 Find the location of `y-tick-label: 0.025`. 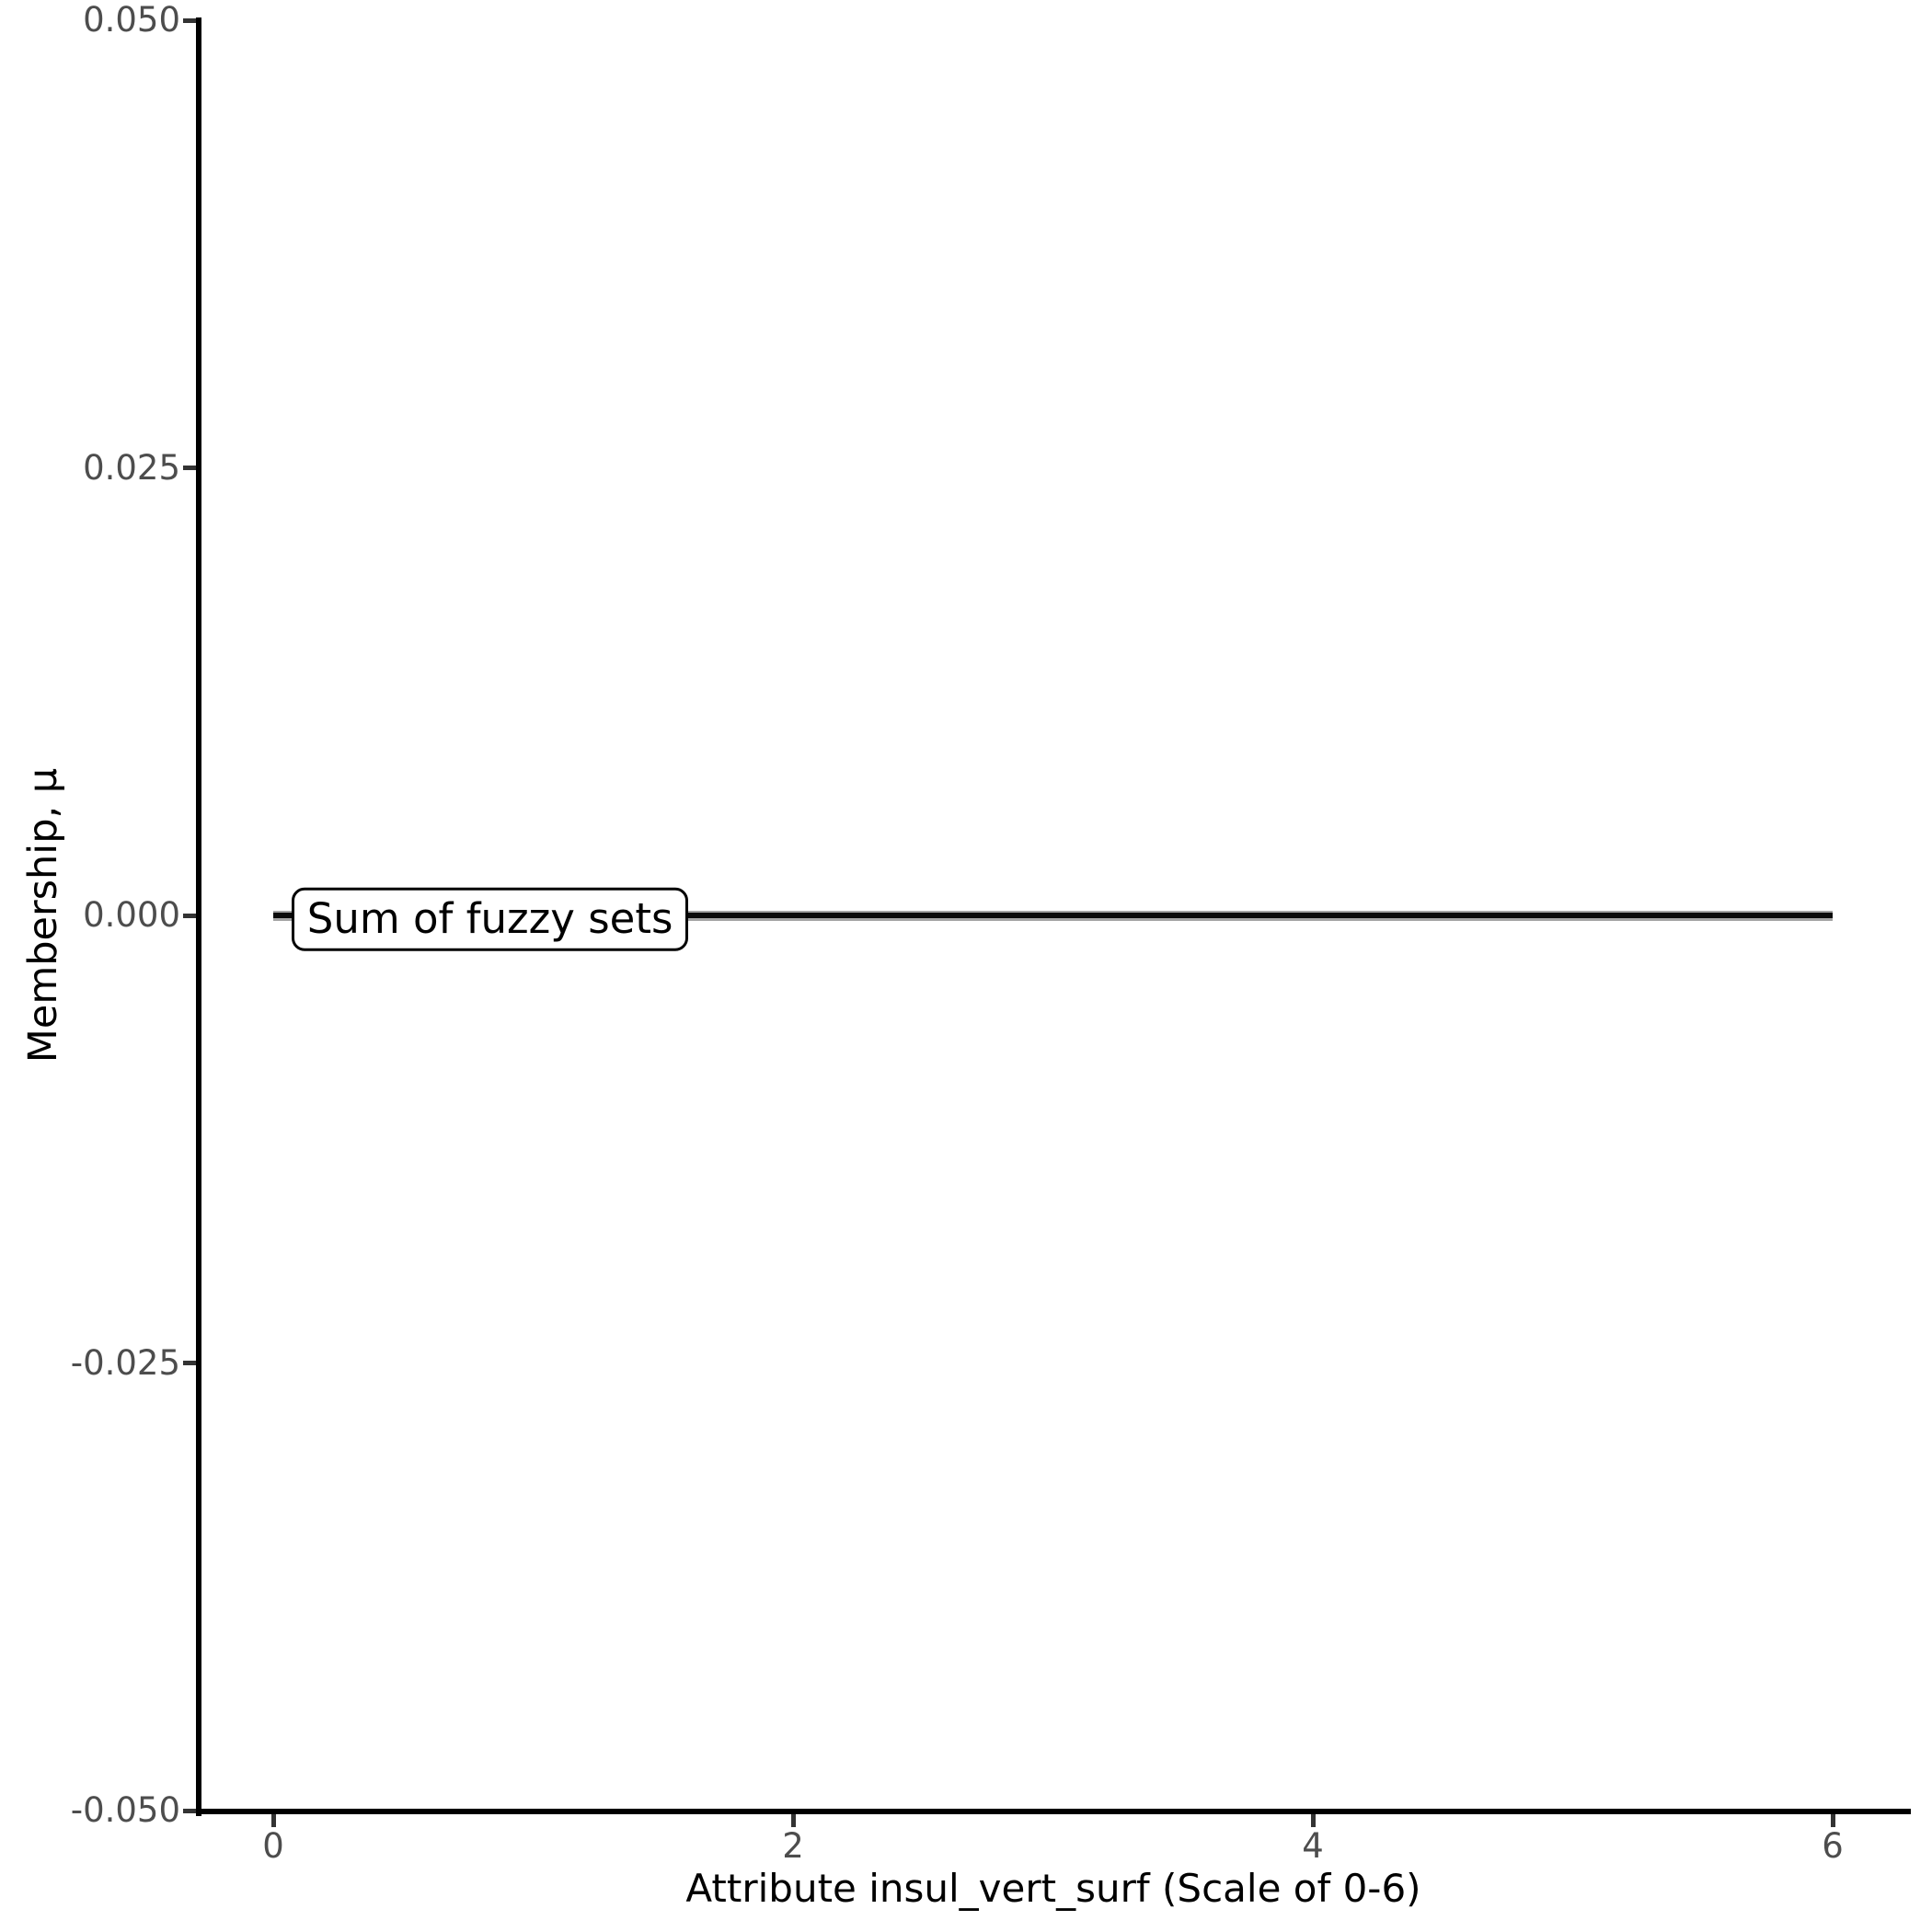

y-tick-label: 0.025 is located at coordinates (131, 467).